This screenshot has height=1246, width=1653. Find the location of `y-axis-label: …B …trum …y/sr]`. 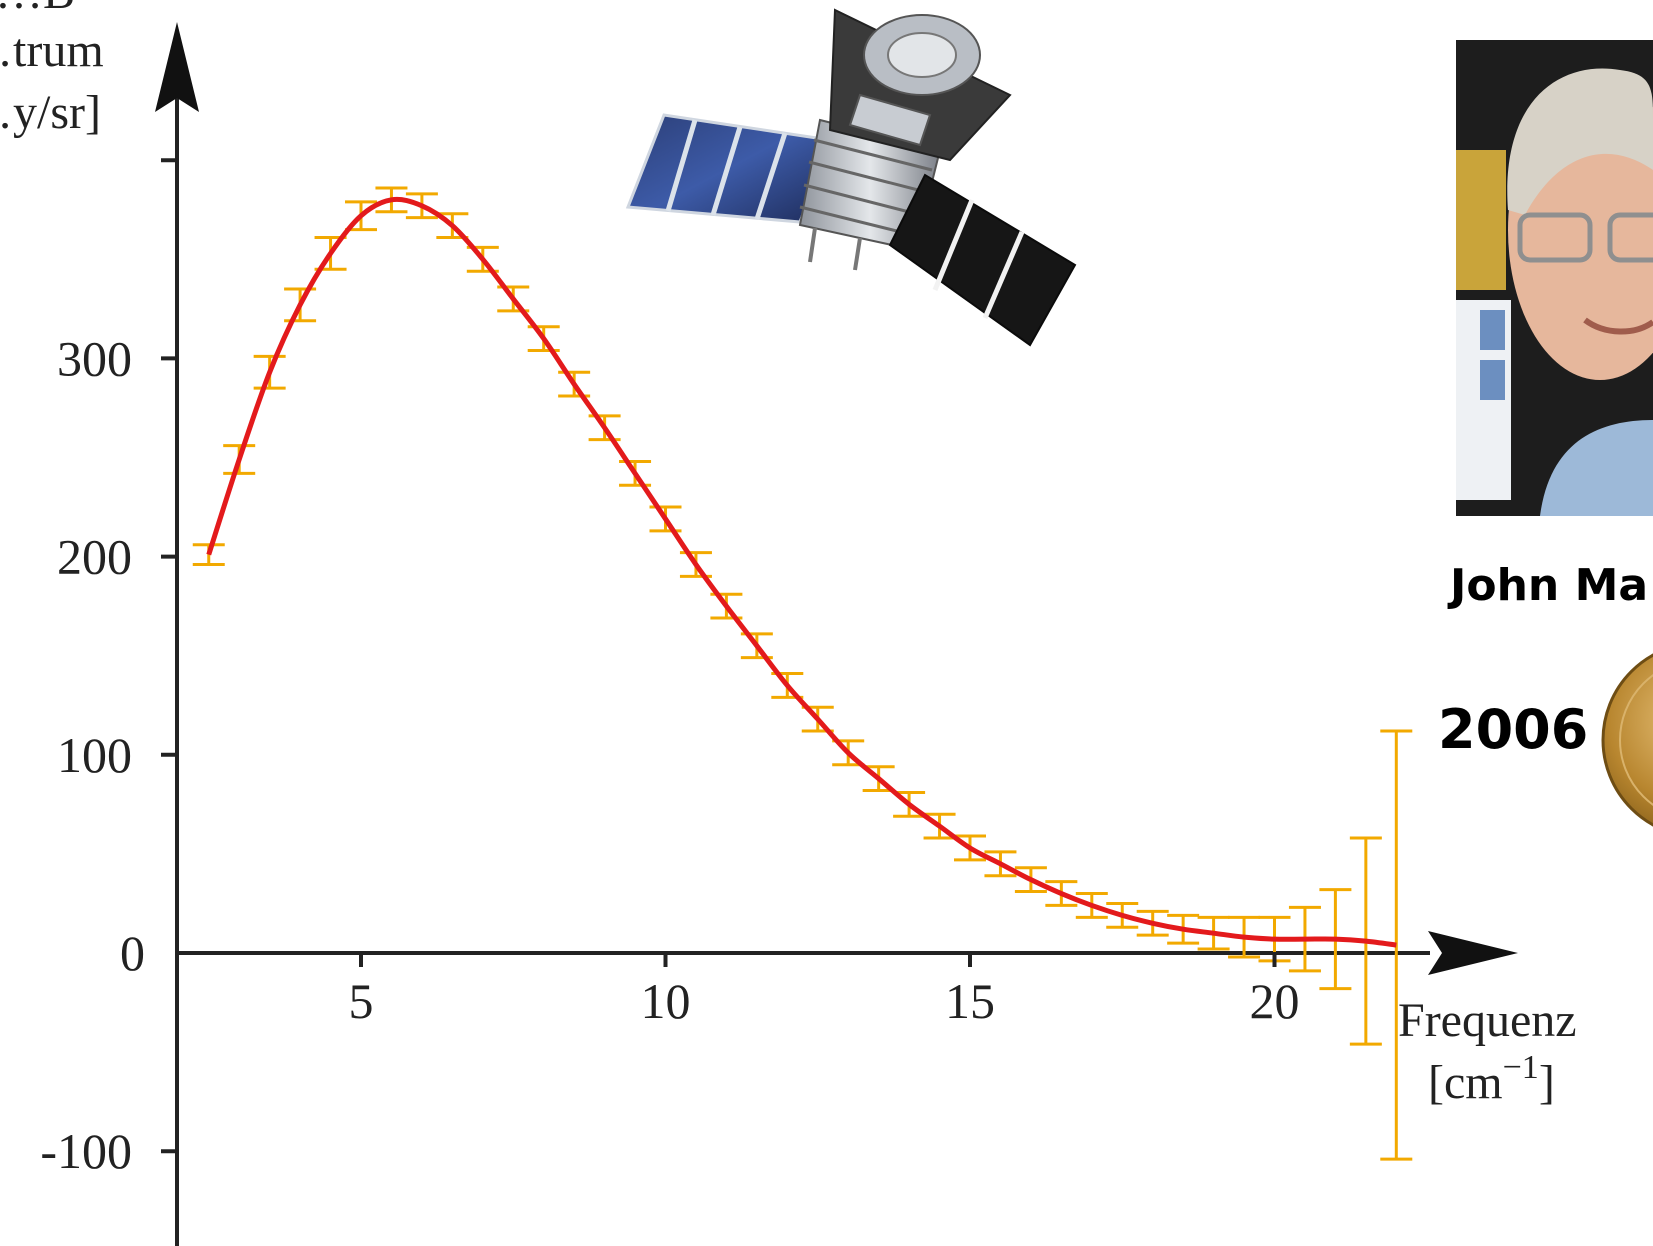

y-axis-label: …B …trum …y/sr] is located at coordinates (52, 69).